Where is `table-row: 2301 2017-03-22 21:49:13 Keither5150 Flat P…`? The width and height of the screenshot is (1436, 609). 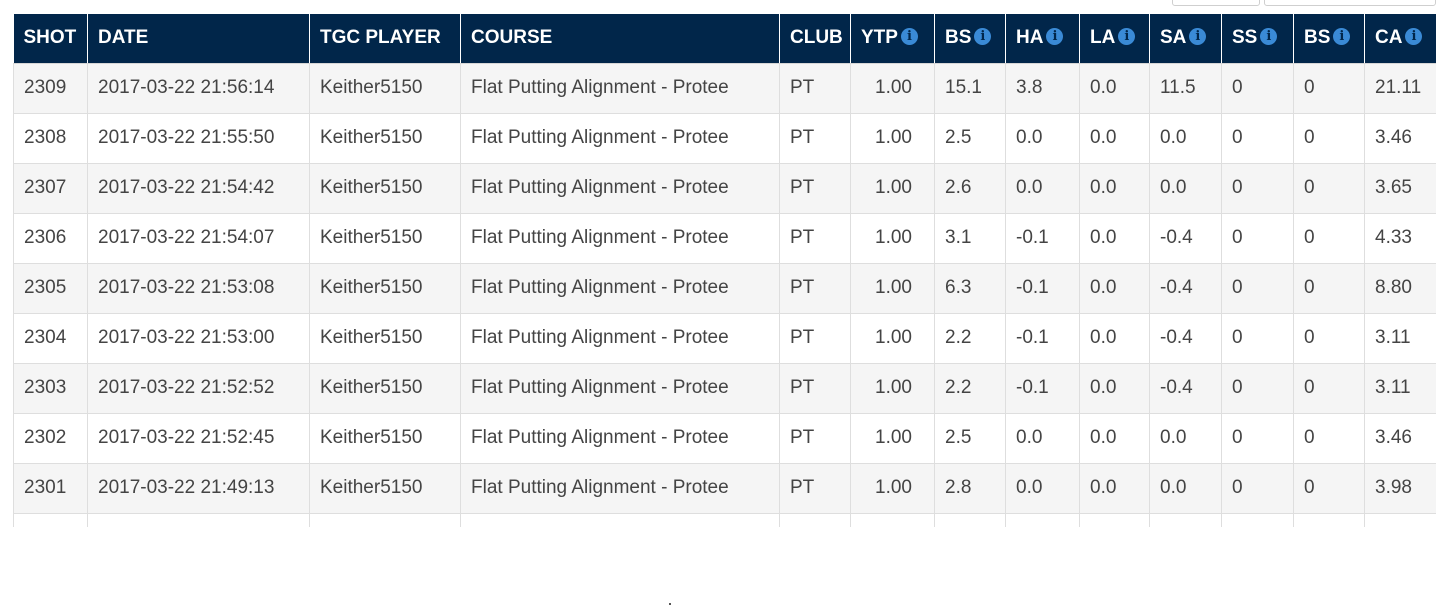
table-row: 2301 2017-03-22 21:49:13 Keither5150 Flat P… is located at coordinates (724, 488).